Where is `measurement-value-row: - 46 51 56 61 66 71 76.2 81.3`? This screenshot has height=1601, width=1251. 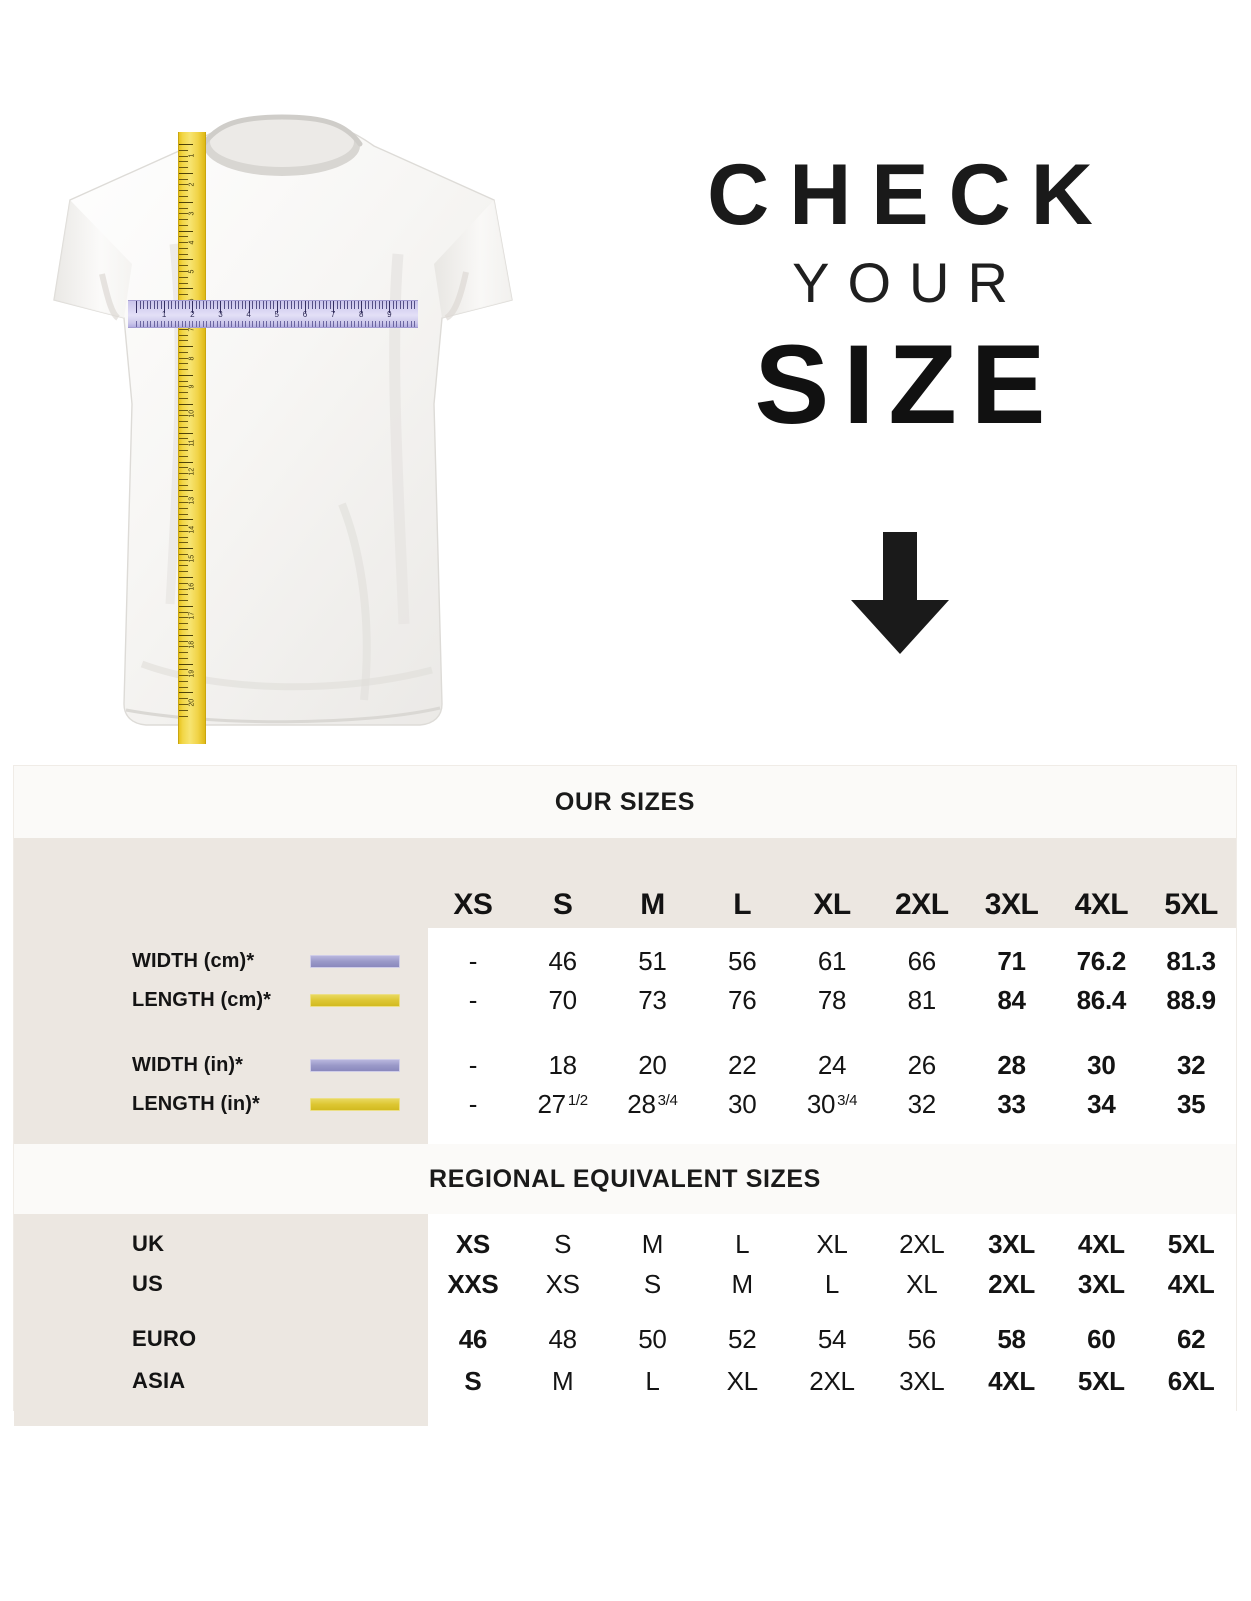 measurement-value-row: - 46 51 56 61 66 71 76.2 81.3 is located at coordinates (832, 961).